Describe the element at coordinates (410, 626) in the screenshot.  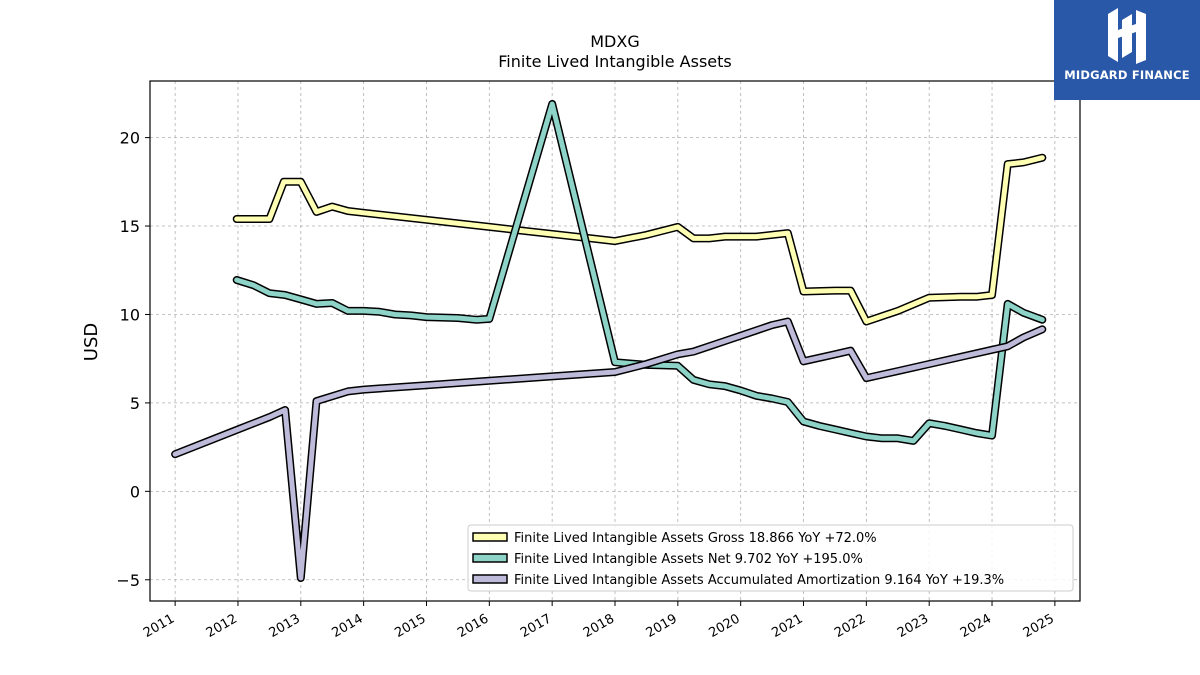
I see `x-tick-label: 2015` at that location.